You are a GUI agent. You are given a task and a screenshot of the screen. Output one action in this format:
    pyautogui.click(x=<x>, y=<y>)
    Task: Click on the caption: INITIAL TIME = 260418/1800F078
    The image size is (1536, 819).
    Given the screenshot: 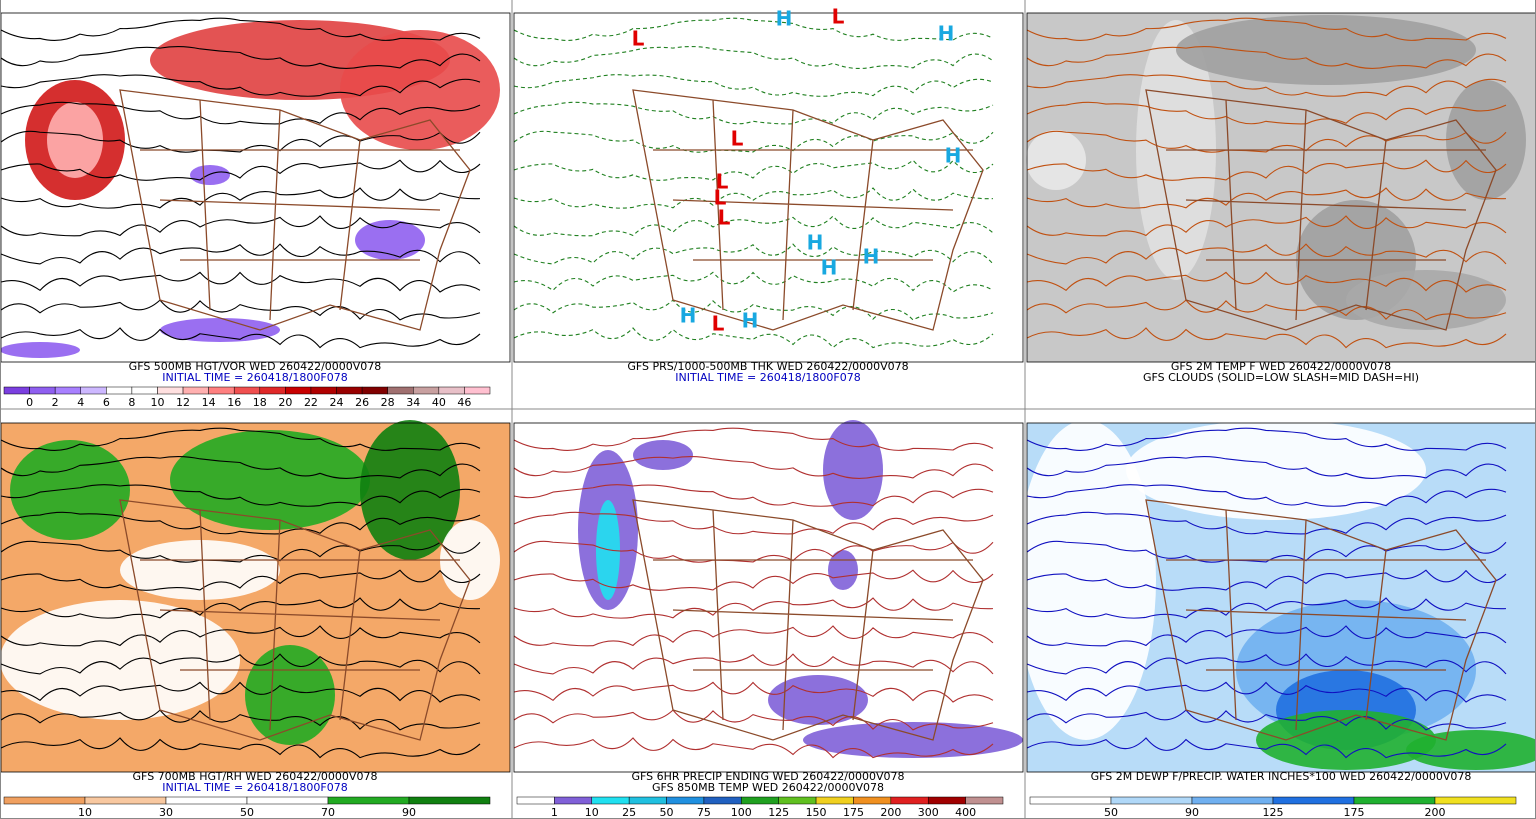 What is the action you would take?
    pyautogui.click(x=254, y=787)
    